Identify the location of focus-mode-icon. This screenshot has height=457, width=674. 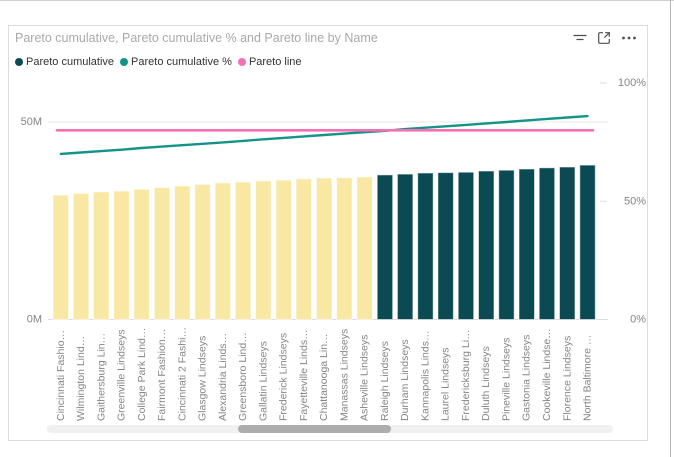
(604, 38).